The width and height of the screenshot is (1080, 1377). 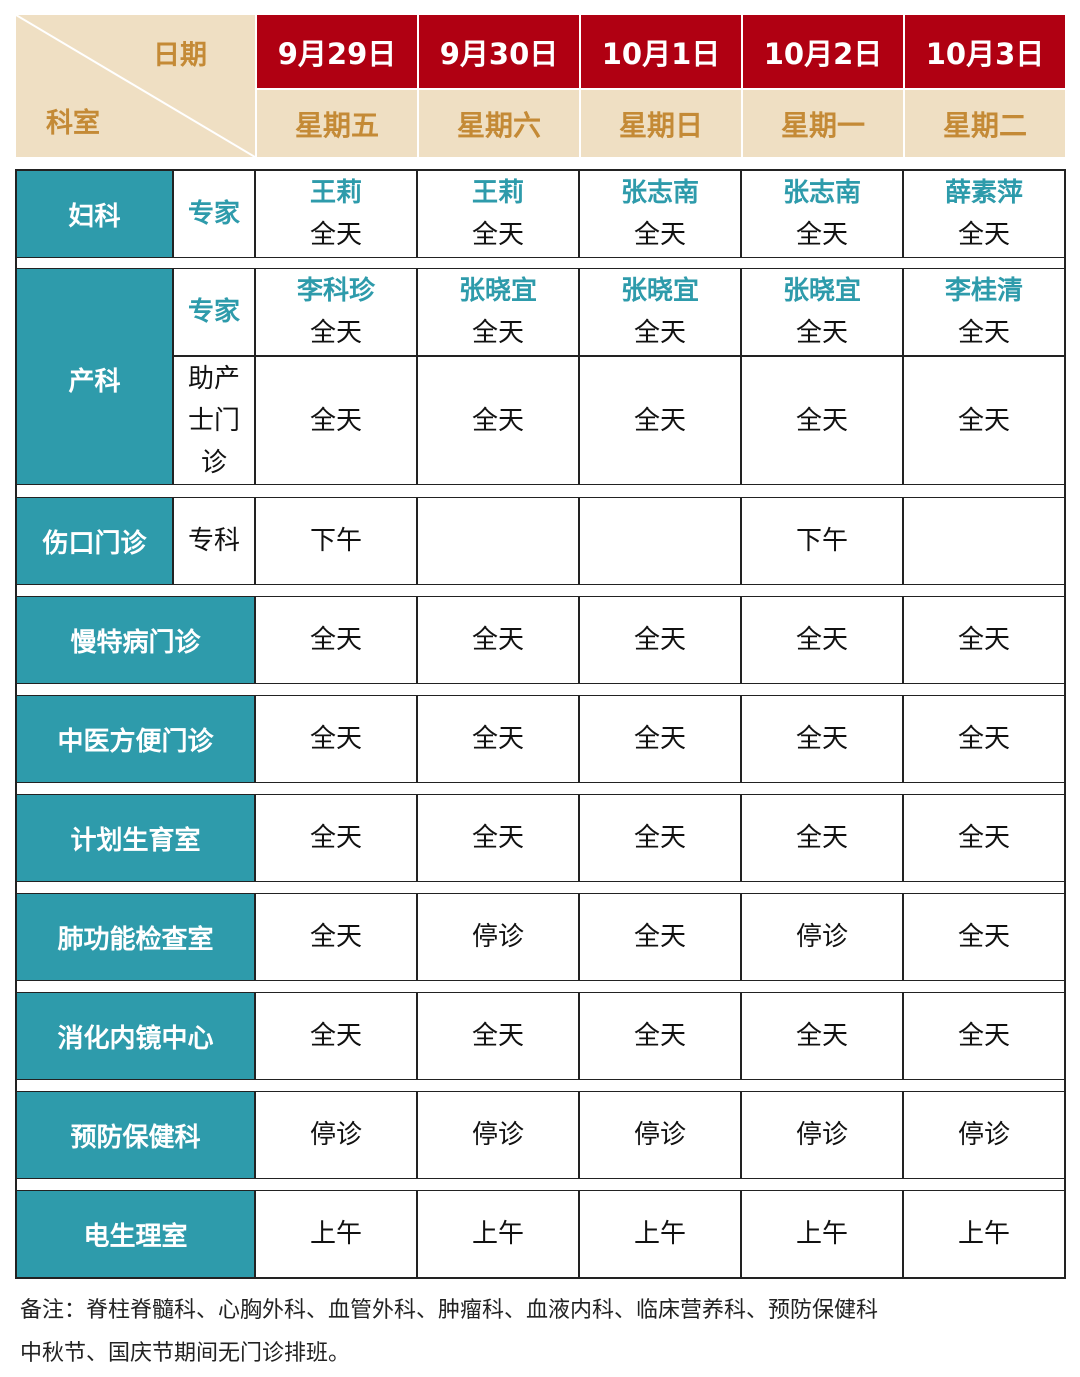 I want to click on schedule-cell: 薛素萍 全天, so click(x=984, y=214).